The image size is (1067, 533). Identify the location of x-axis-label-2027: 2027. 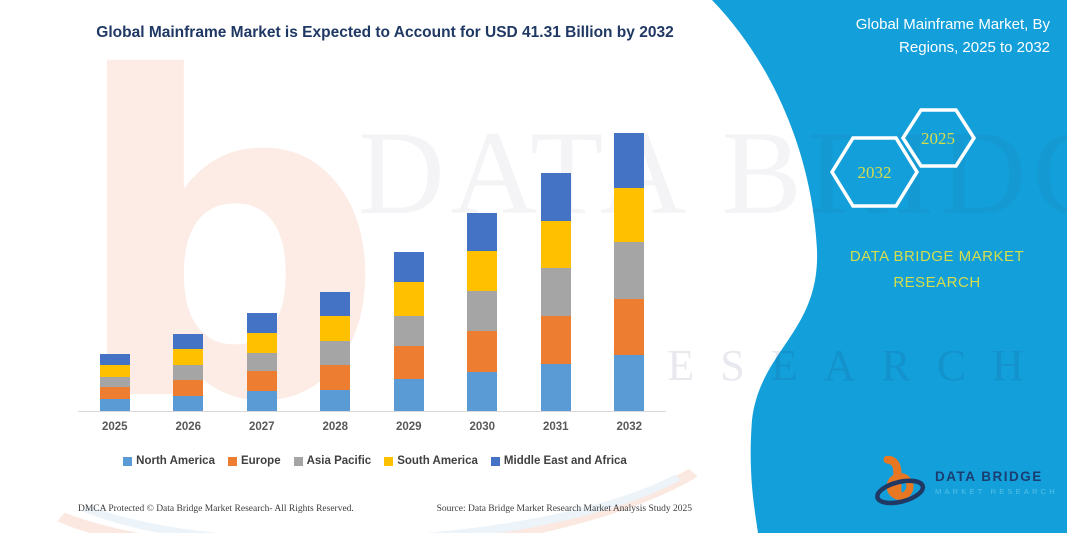
(261, 427).